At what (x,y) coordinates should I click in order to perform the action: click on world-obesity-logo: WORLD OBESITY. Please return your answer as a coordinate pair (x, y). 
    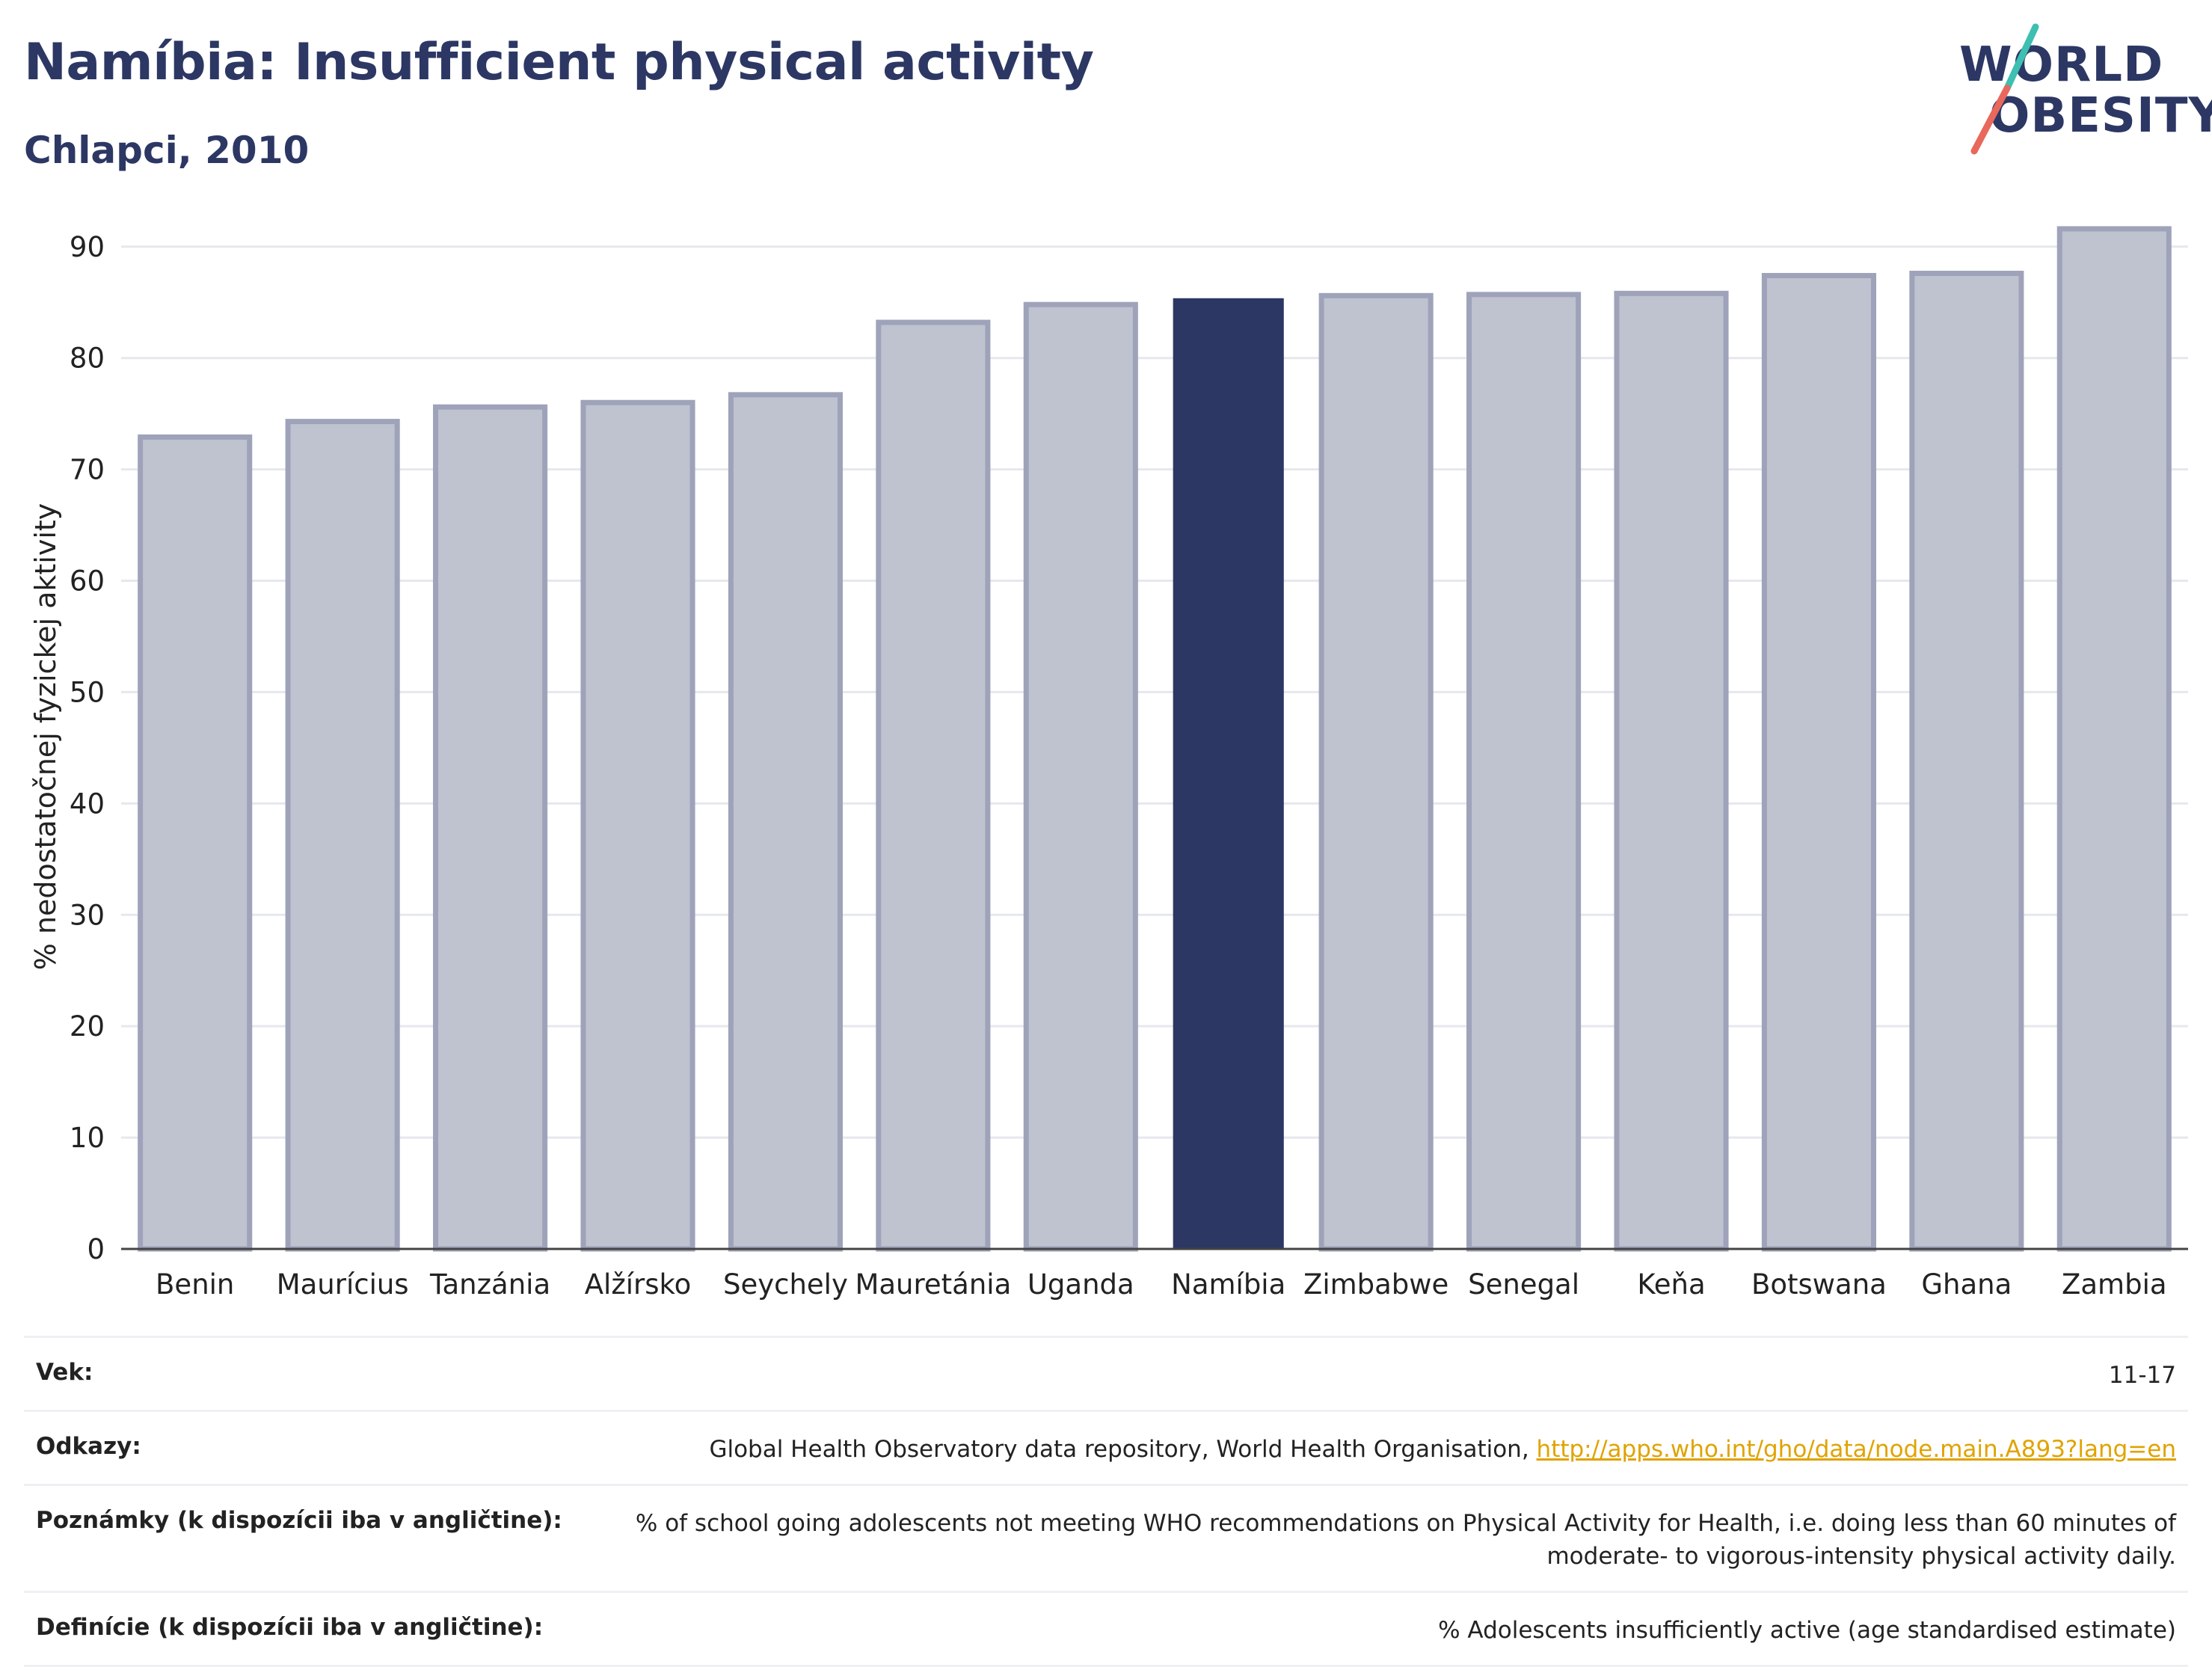
    Looking at the image, I should click on (2078, 89).